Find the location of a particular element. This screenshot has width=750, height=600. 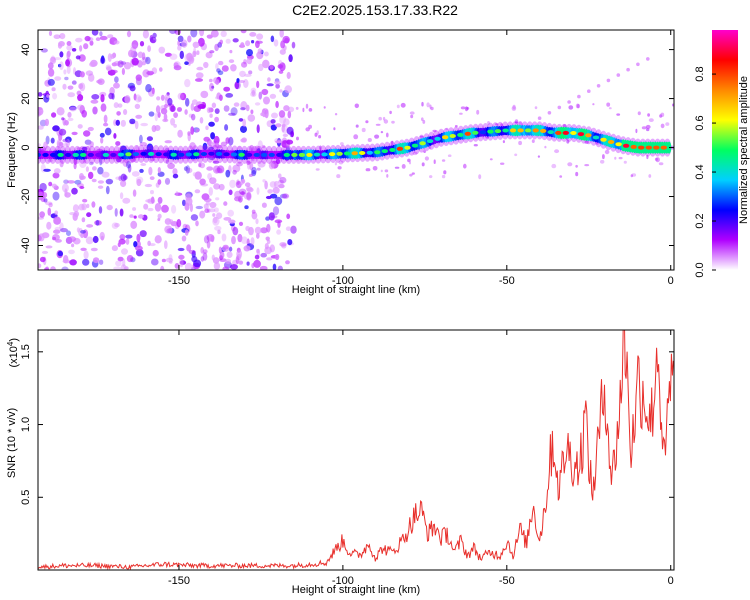

colorbar-tick-label: 0.4 is located at coordinates (700, 171).